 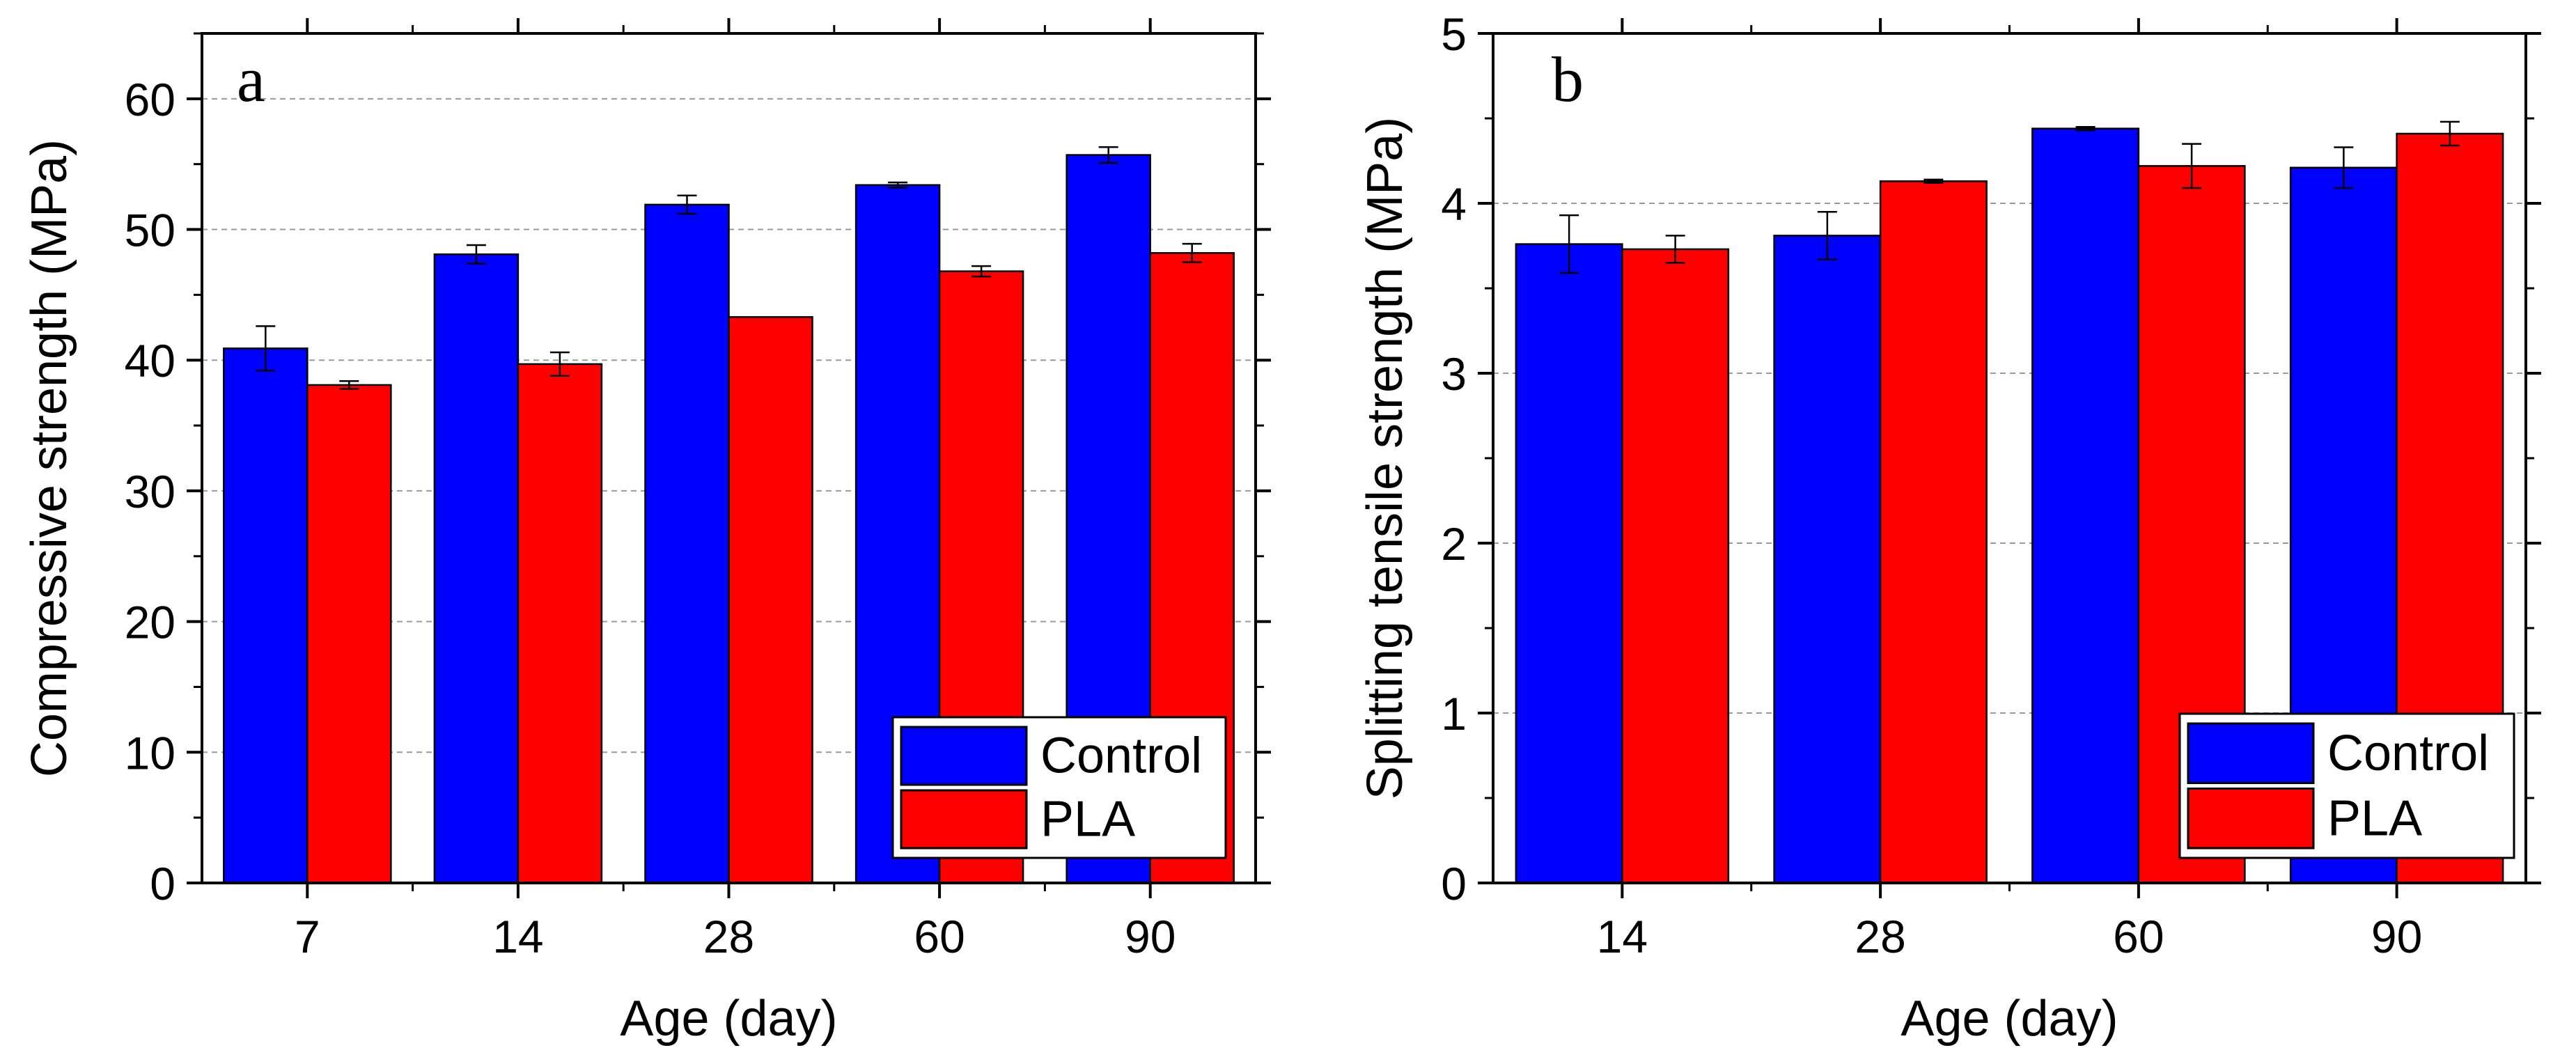 What do you see at coordinates (150, 622) in the screenshot?
I see `y-tick-label: 20` at bounding box center [150, 622].